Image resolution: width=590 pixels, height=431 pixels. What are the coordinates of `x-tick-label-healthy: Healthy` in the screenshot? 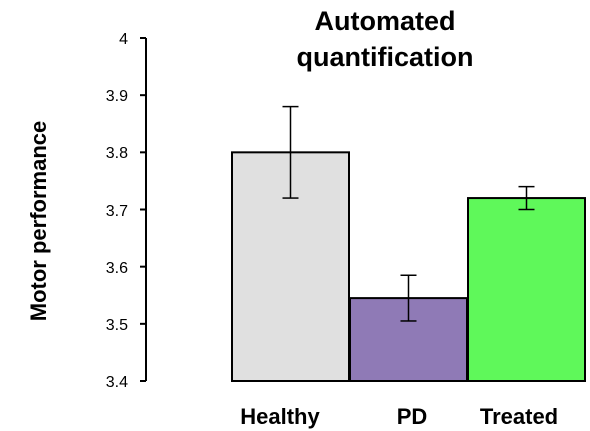 It's located at (280, 416).